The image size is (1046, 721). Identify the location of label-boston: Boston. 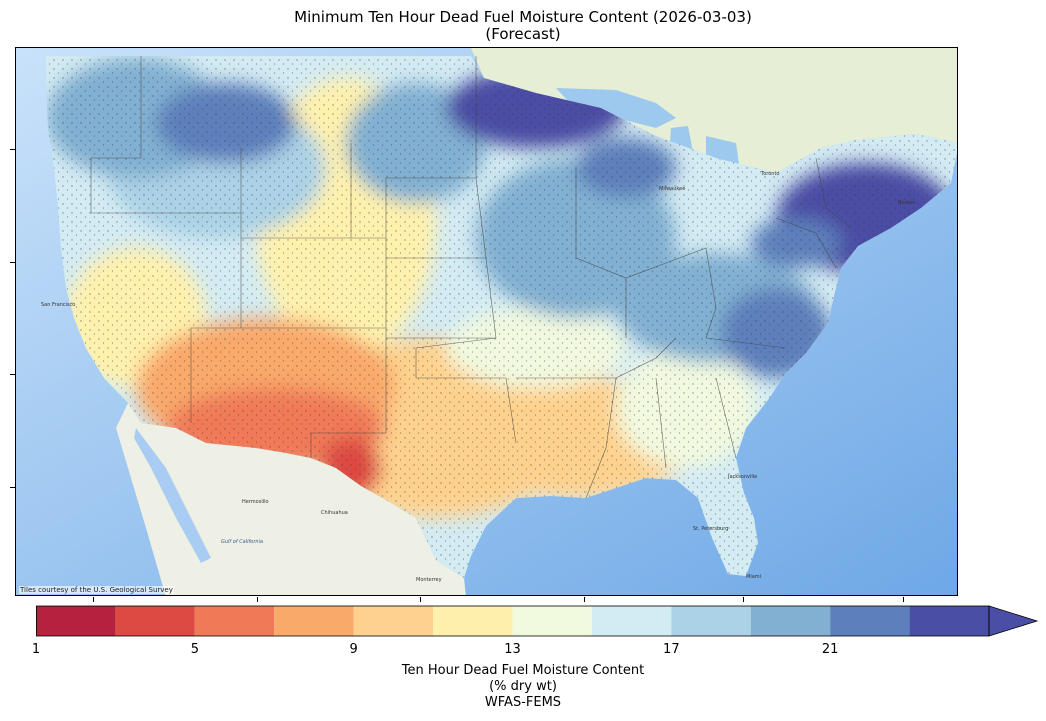
(906, 203).